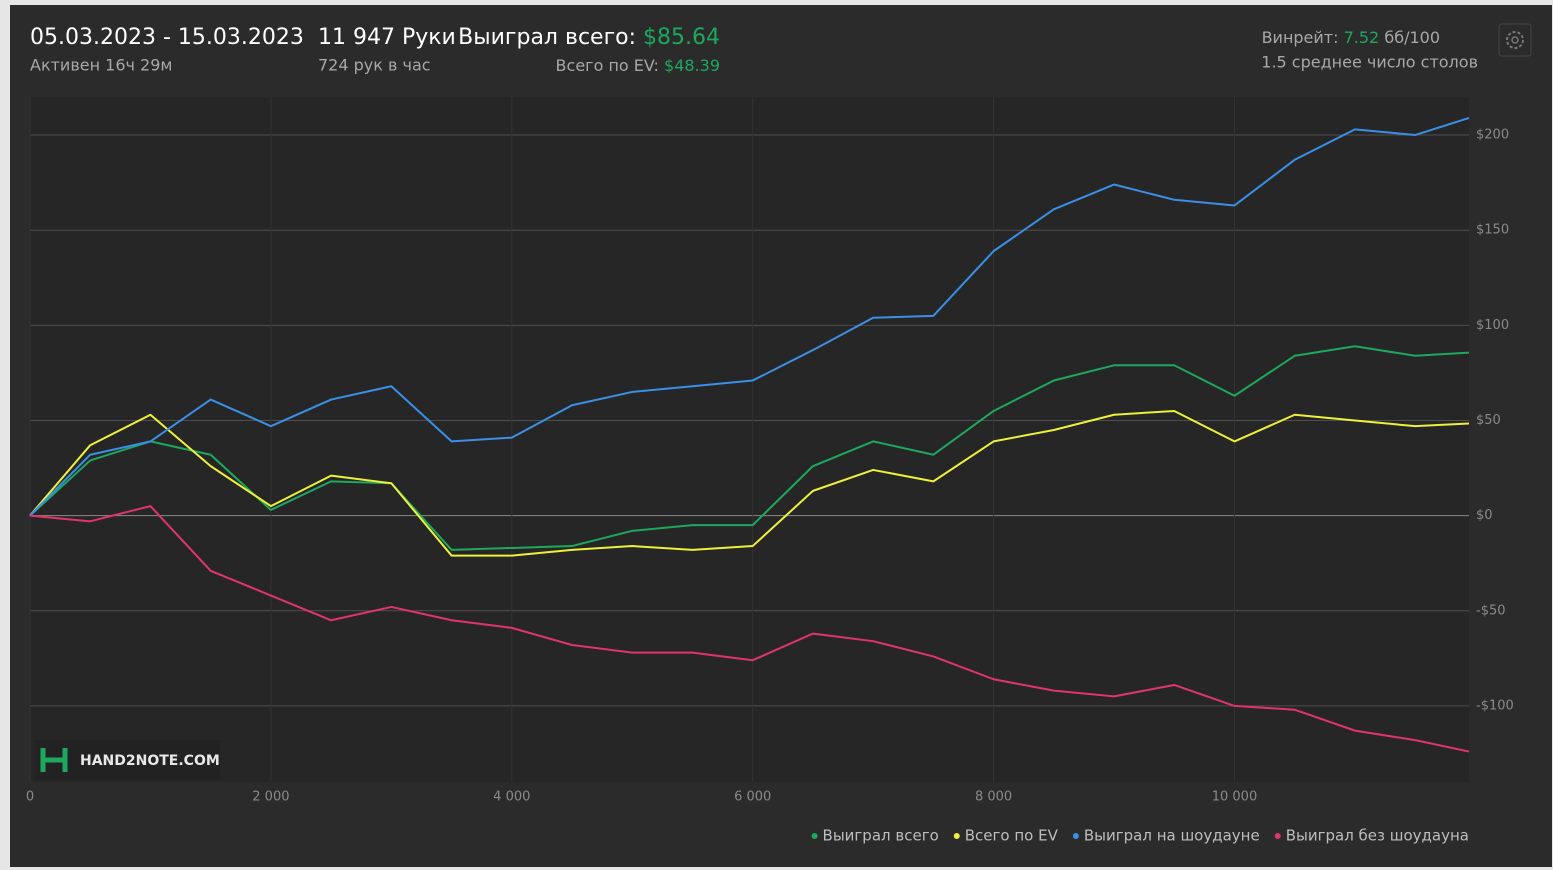 The image size is (1553, 870). I want to click on y-tick-label: $150, so click(1492, 230).